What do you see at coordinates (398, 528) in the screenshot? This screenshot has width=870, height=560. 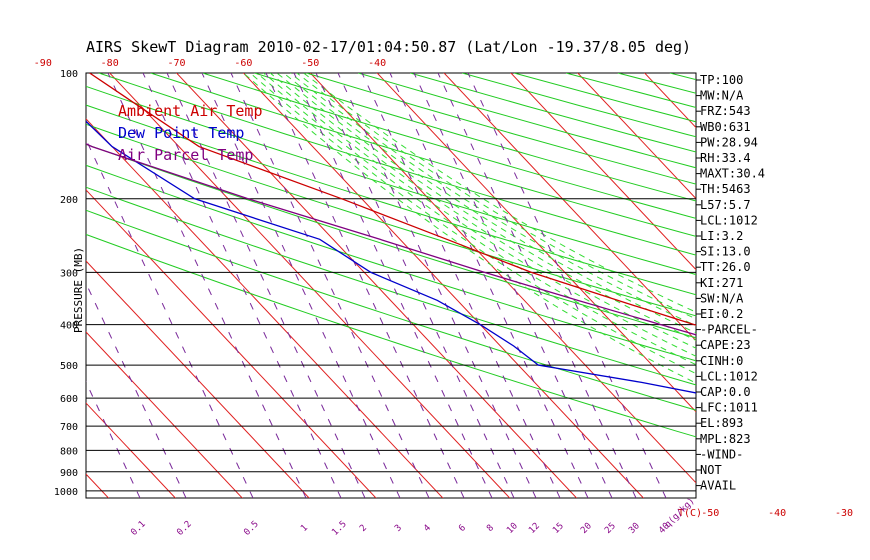 I see `mixing-ratio-tick-label: 3` at bounding box center [398, 528].